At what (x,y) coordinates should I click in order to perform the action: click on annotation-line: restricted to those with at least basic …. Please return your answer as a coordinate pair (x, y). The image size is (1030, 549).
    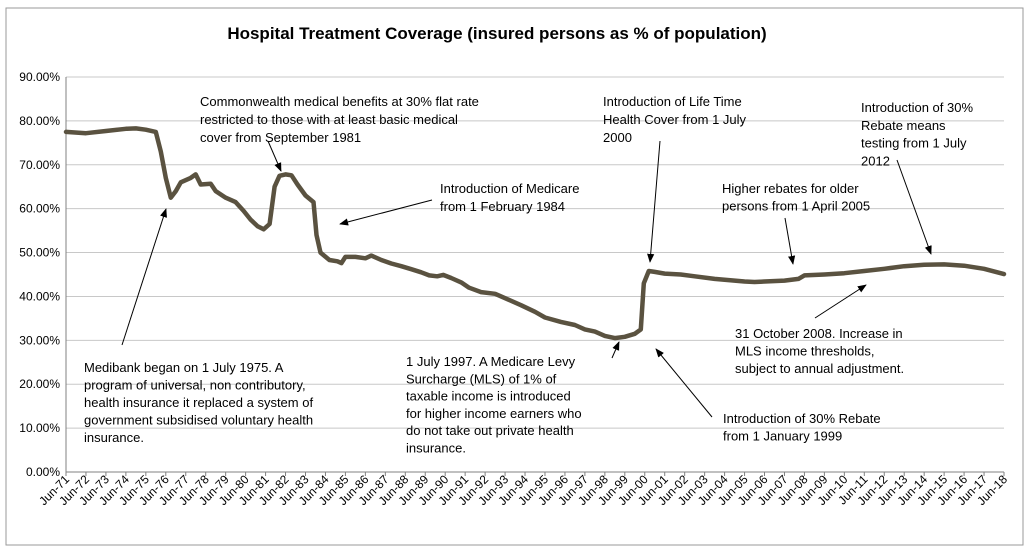
    Looking at the image, I should click on (329, 119).